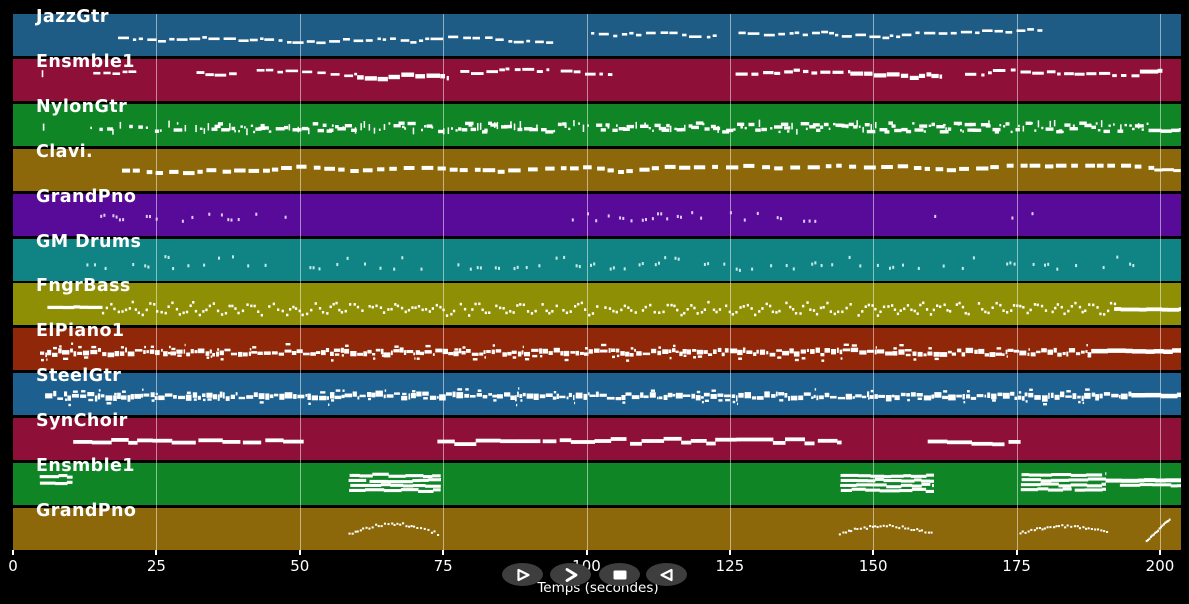  What do you see at coordinates (82, 106) in the screenshot?
I see `track-label-2: NylonGtr` at bounding box center [82, 106].